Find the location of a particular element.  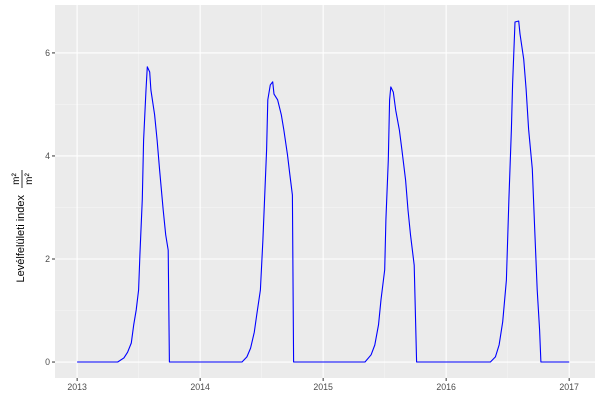

x-tick-label: 2017 is located at coordinates (569, 387).